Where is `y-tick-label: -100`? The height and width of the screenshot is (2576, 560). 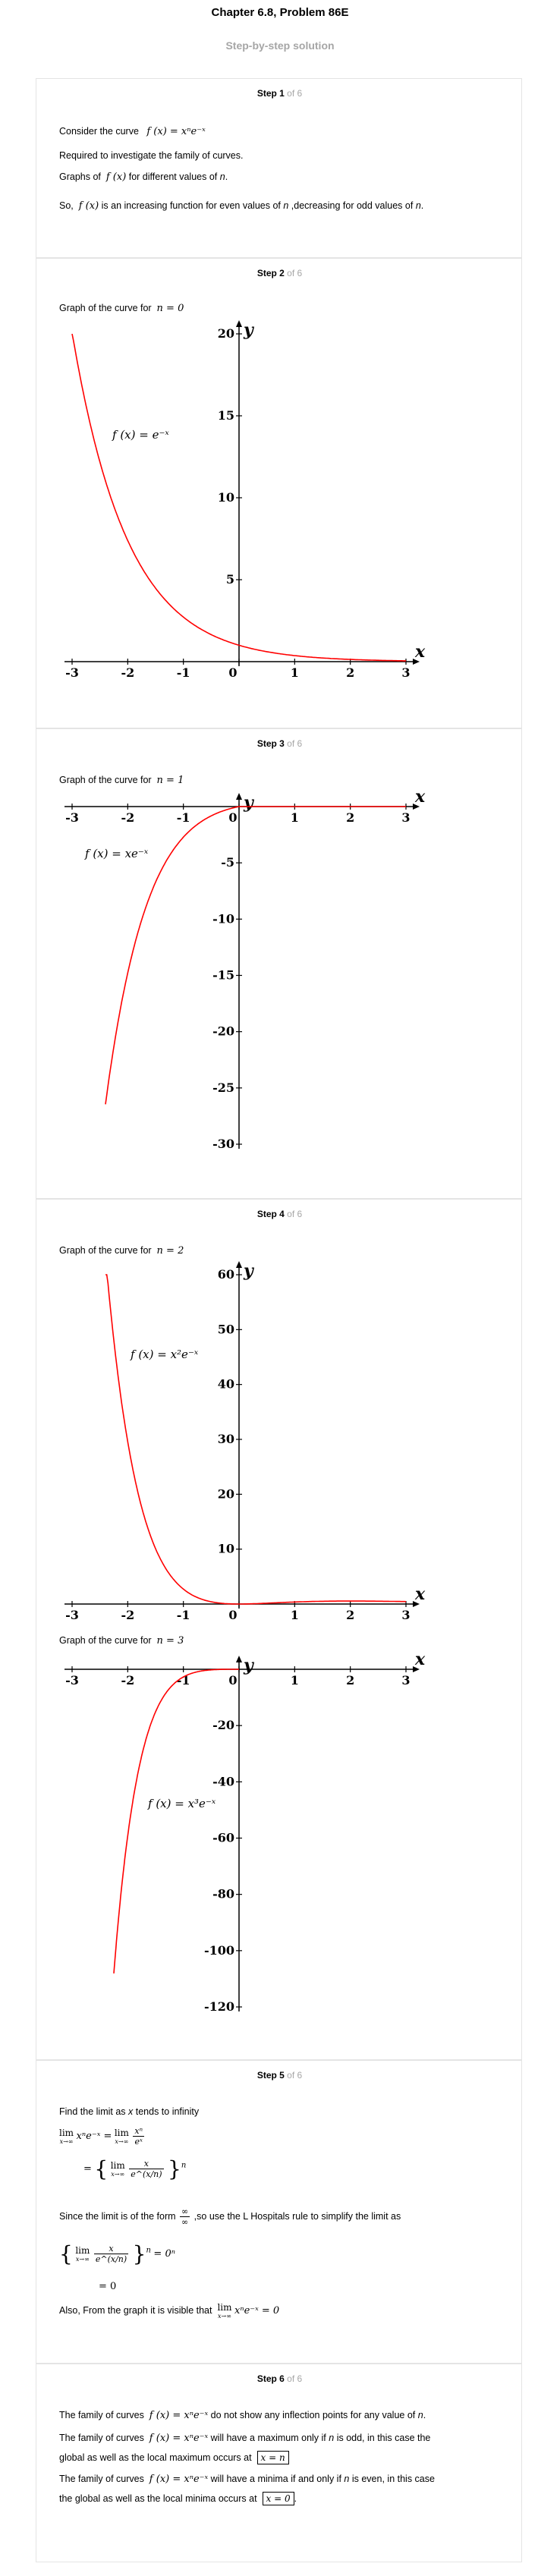
y-tick-label: -100 is located at coordinates (219, 1950).